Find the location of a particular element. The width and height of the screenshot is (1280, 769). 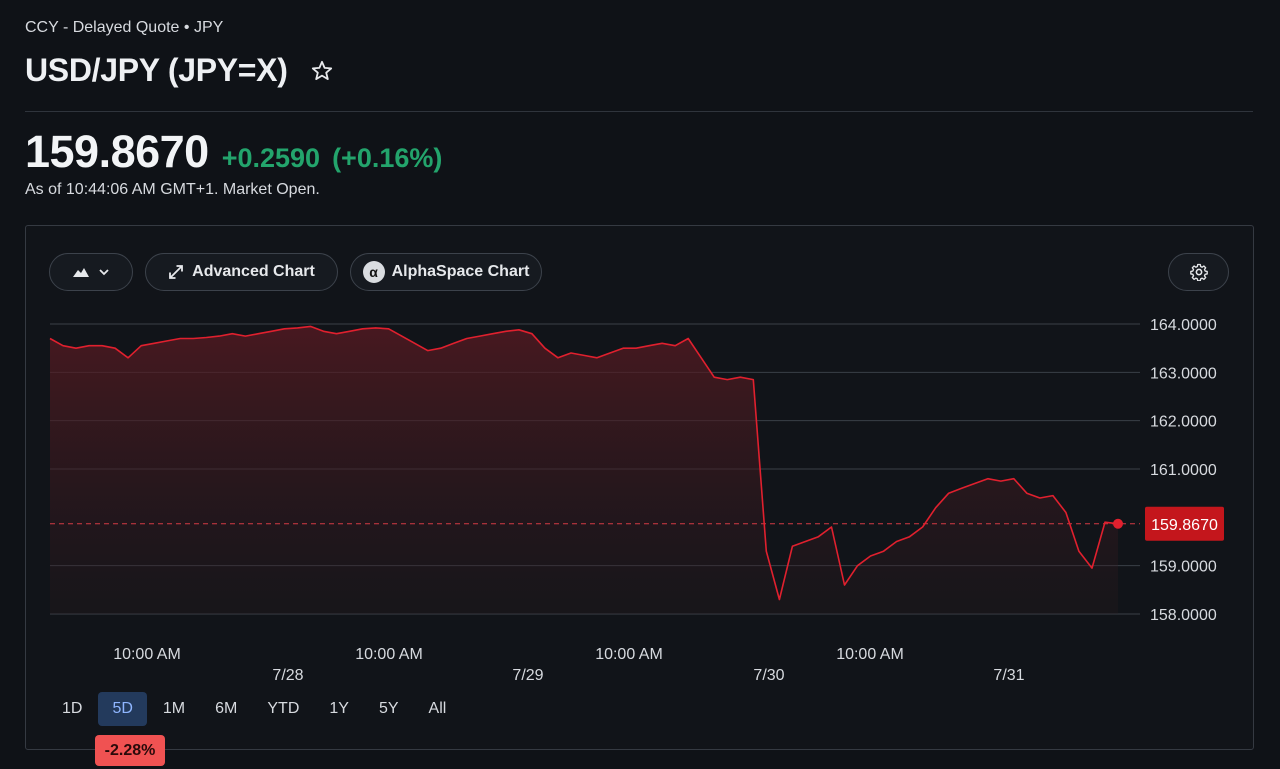

advanced-chart-button: Advanced Chart is located at coordinates (241, 272).